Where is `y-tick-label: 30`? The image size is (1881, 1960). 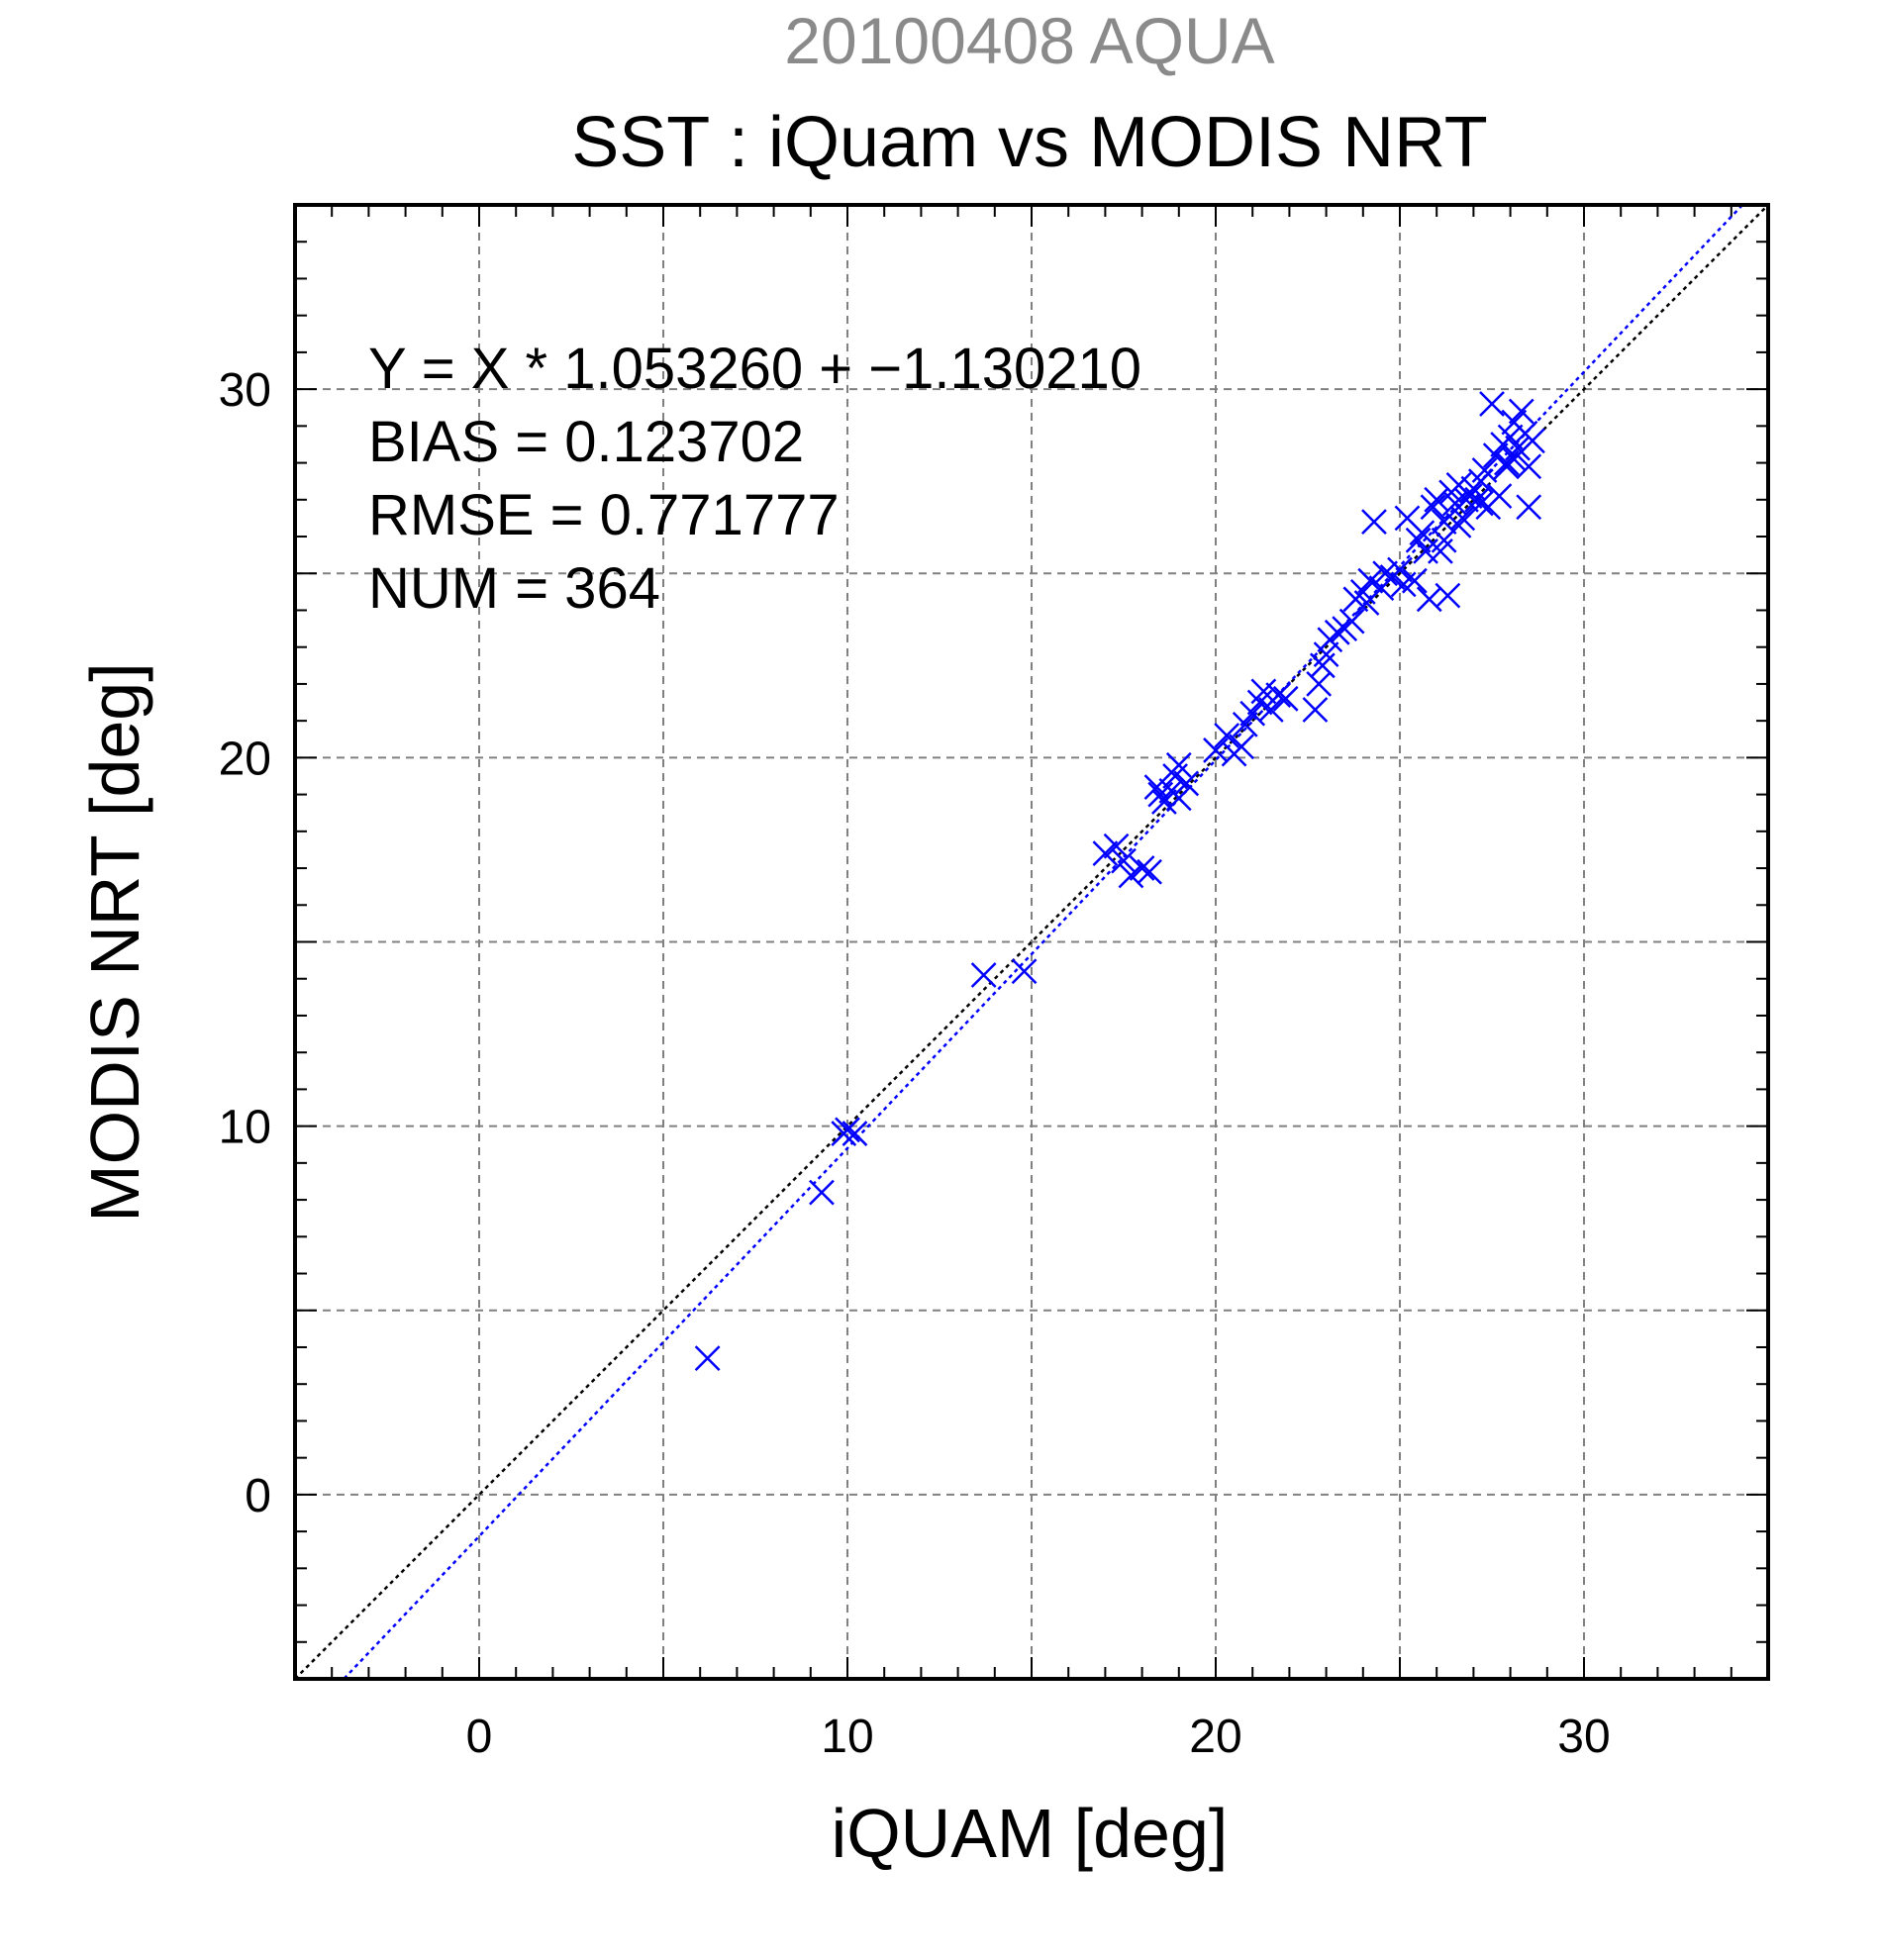
y-tick-label: 30 is located at coordinates (245, 390).